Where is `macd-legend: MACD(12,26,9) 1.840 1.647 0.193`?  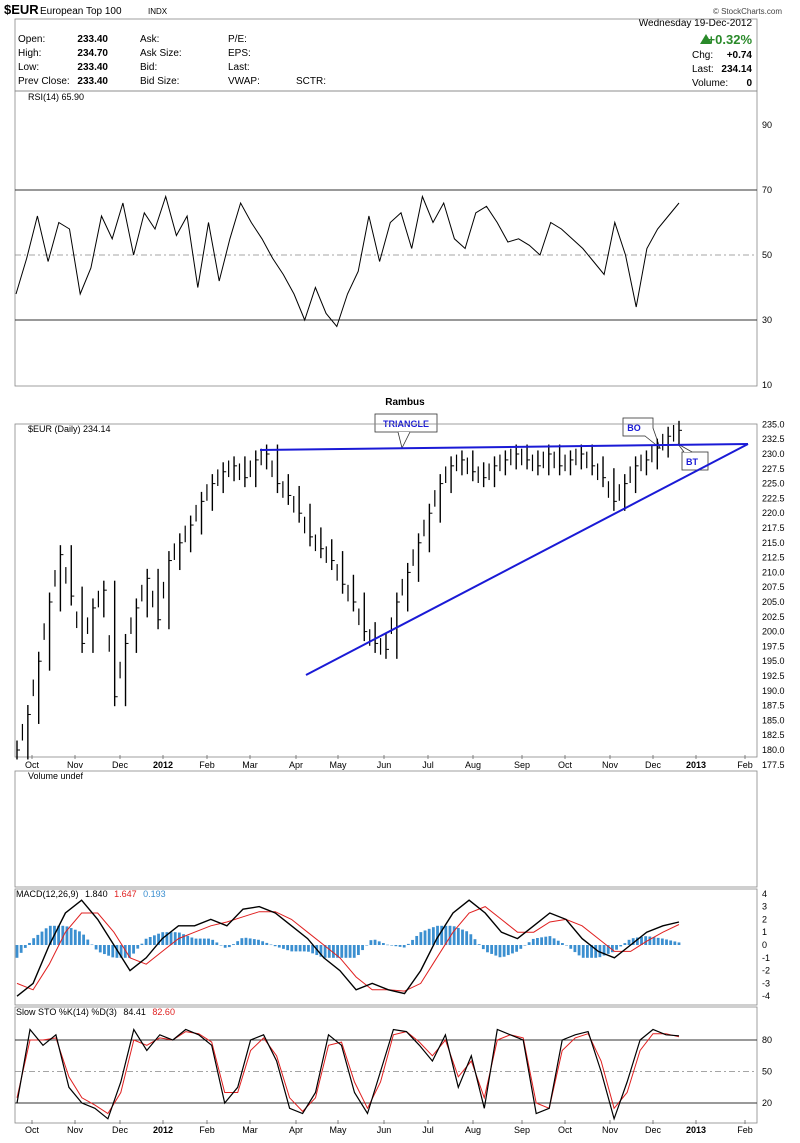
macd-legend: MACD(12,26,9) 1.840 1.647 0.193 is located at coordinates (91, 894).